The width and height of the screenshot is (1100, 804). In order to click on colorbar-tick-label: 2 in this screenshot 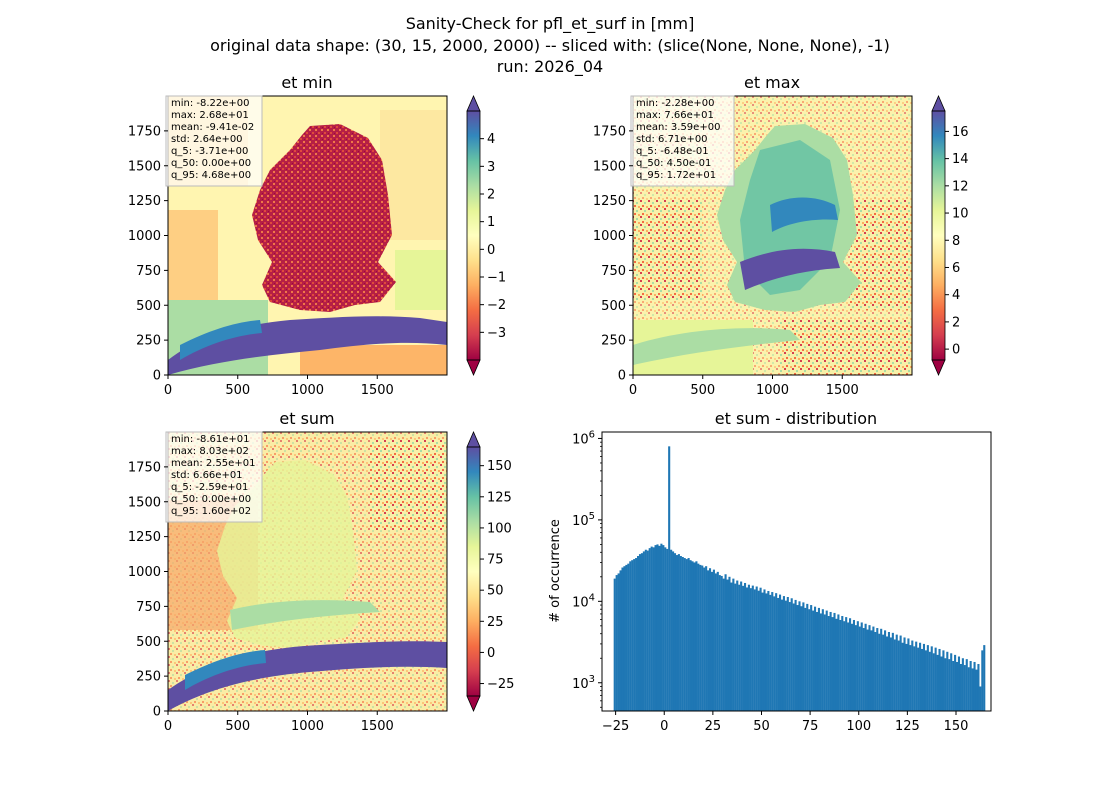, I will do `click(956, 322)`.